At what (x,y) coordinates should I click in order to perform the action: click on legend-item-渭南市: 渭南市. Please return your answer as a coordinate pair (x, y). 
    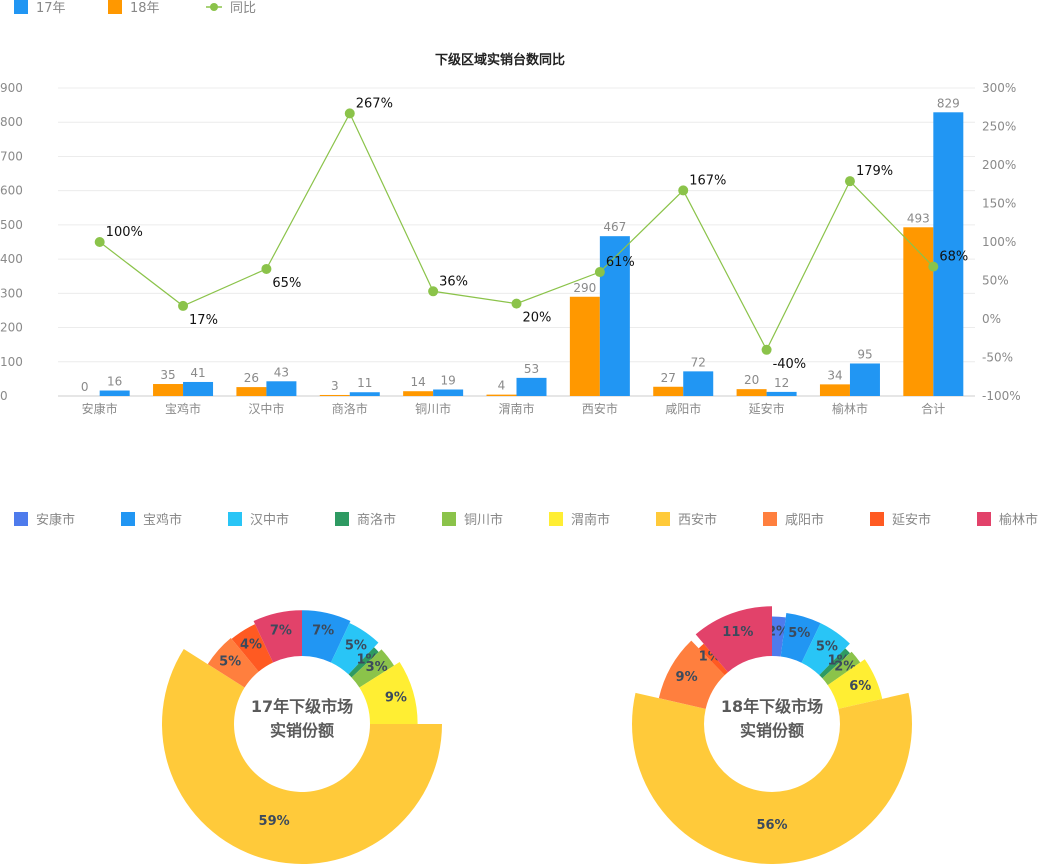
    Looking at the image, I should click on (579, 520).